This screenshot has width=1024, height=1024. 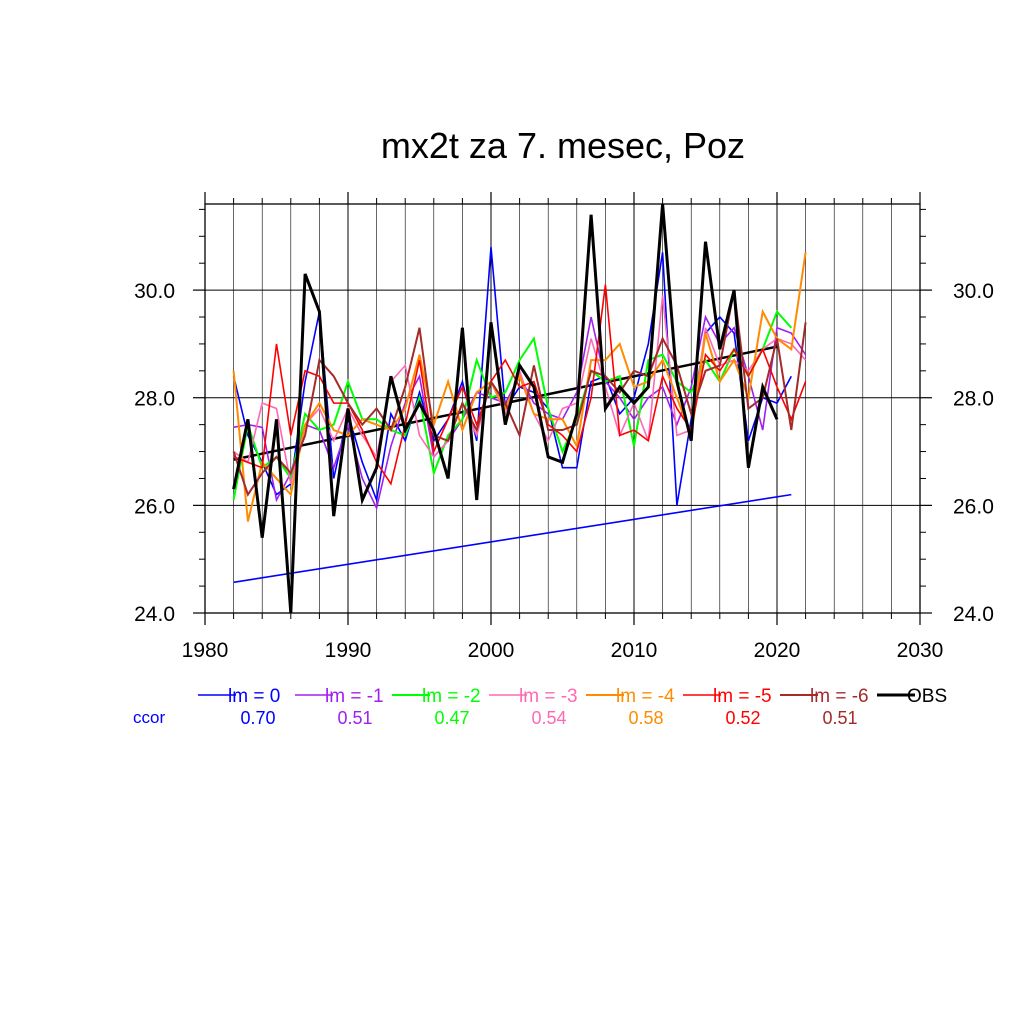 What do you see at coordinates (154, 614) in the screenshot?
I see `y-tick-label-left: 24.0` at bounding box center [154, 614].